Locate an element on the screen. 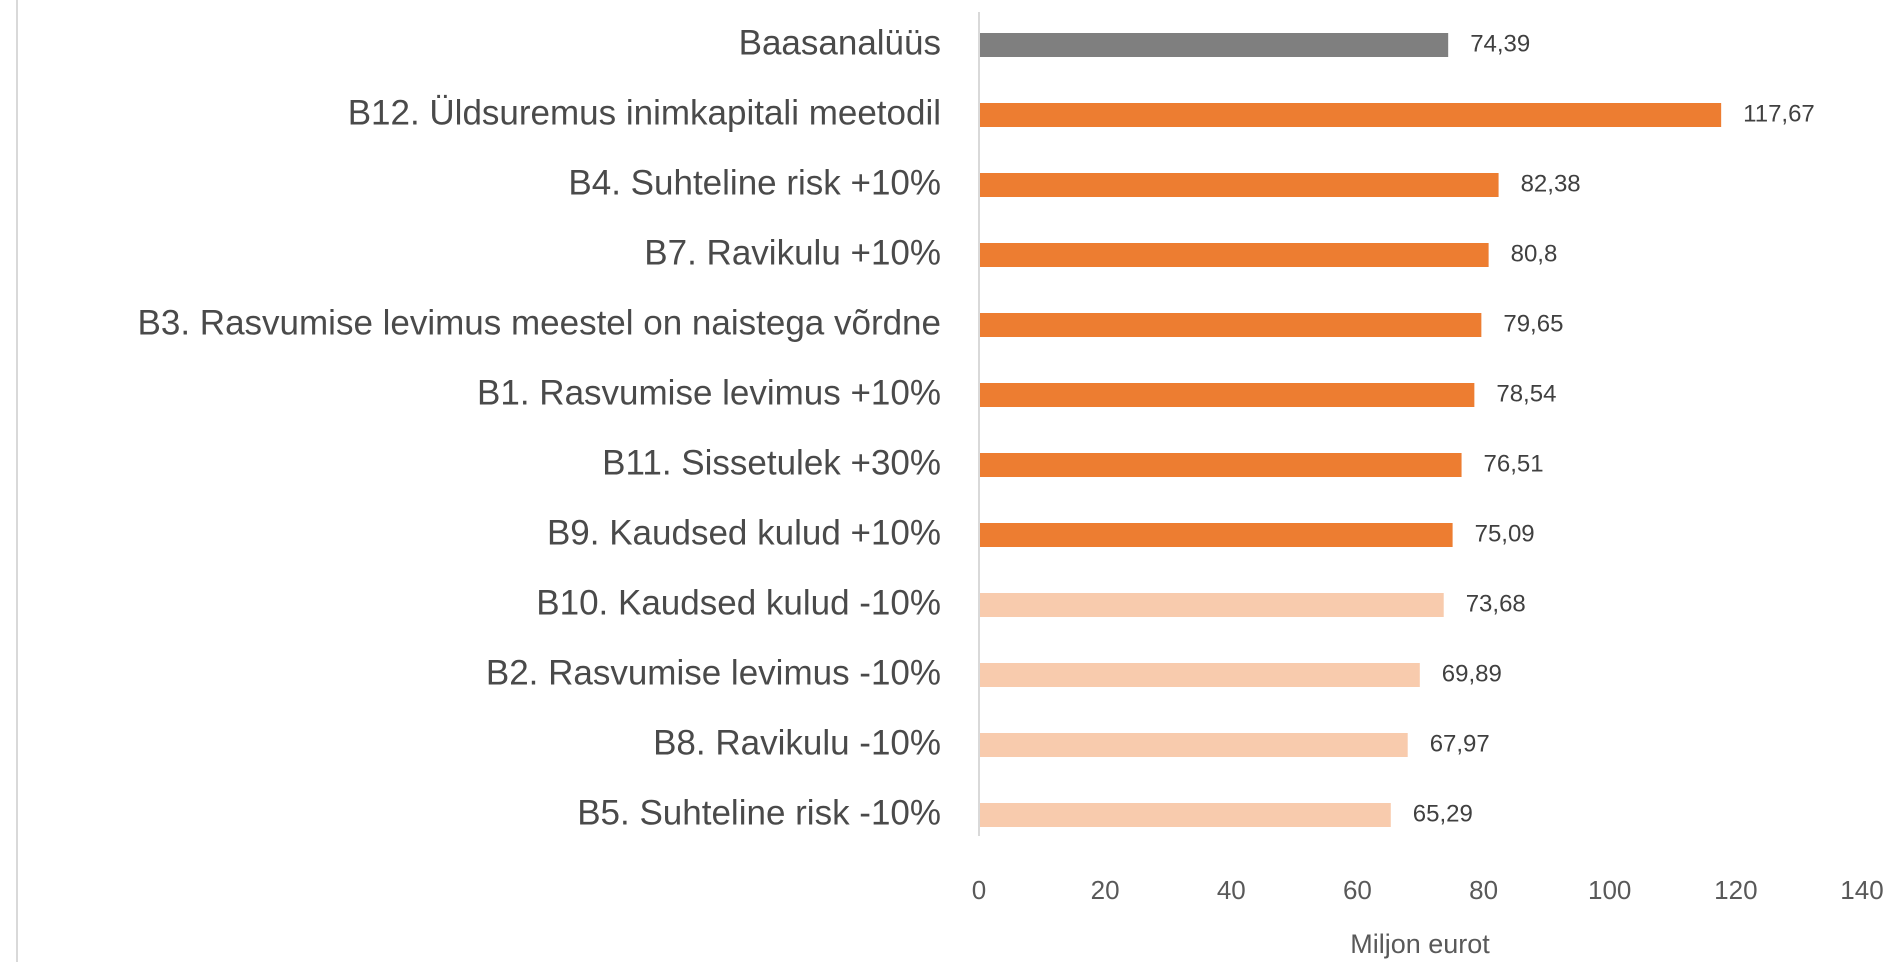  value-label: 73,68 is located at coordinates (1496, 603).